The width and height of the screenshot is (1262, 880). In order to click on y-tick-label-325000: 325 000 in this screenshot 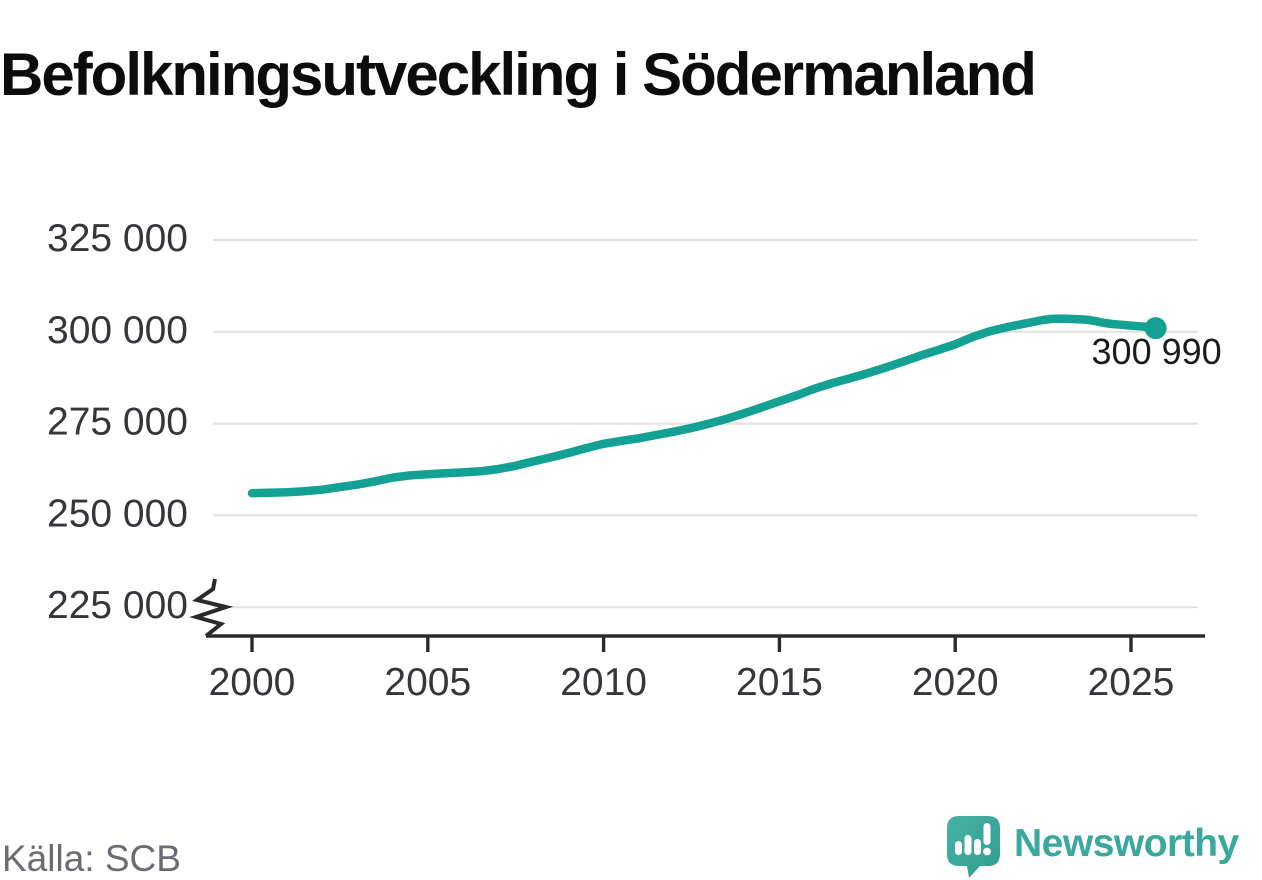, I will do `click(117, 238)`.